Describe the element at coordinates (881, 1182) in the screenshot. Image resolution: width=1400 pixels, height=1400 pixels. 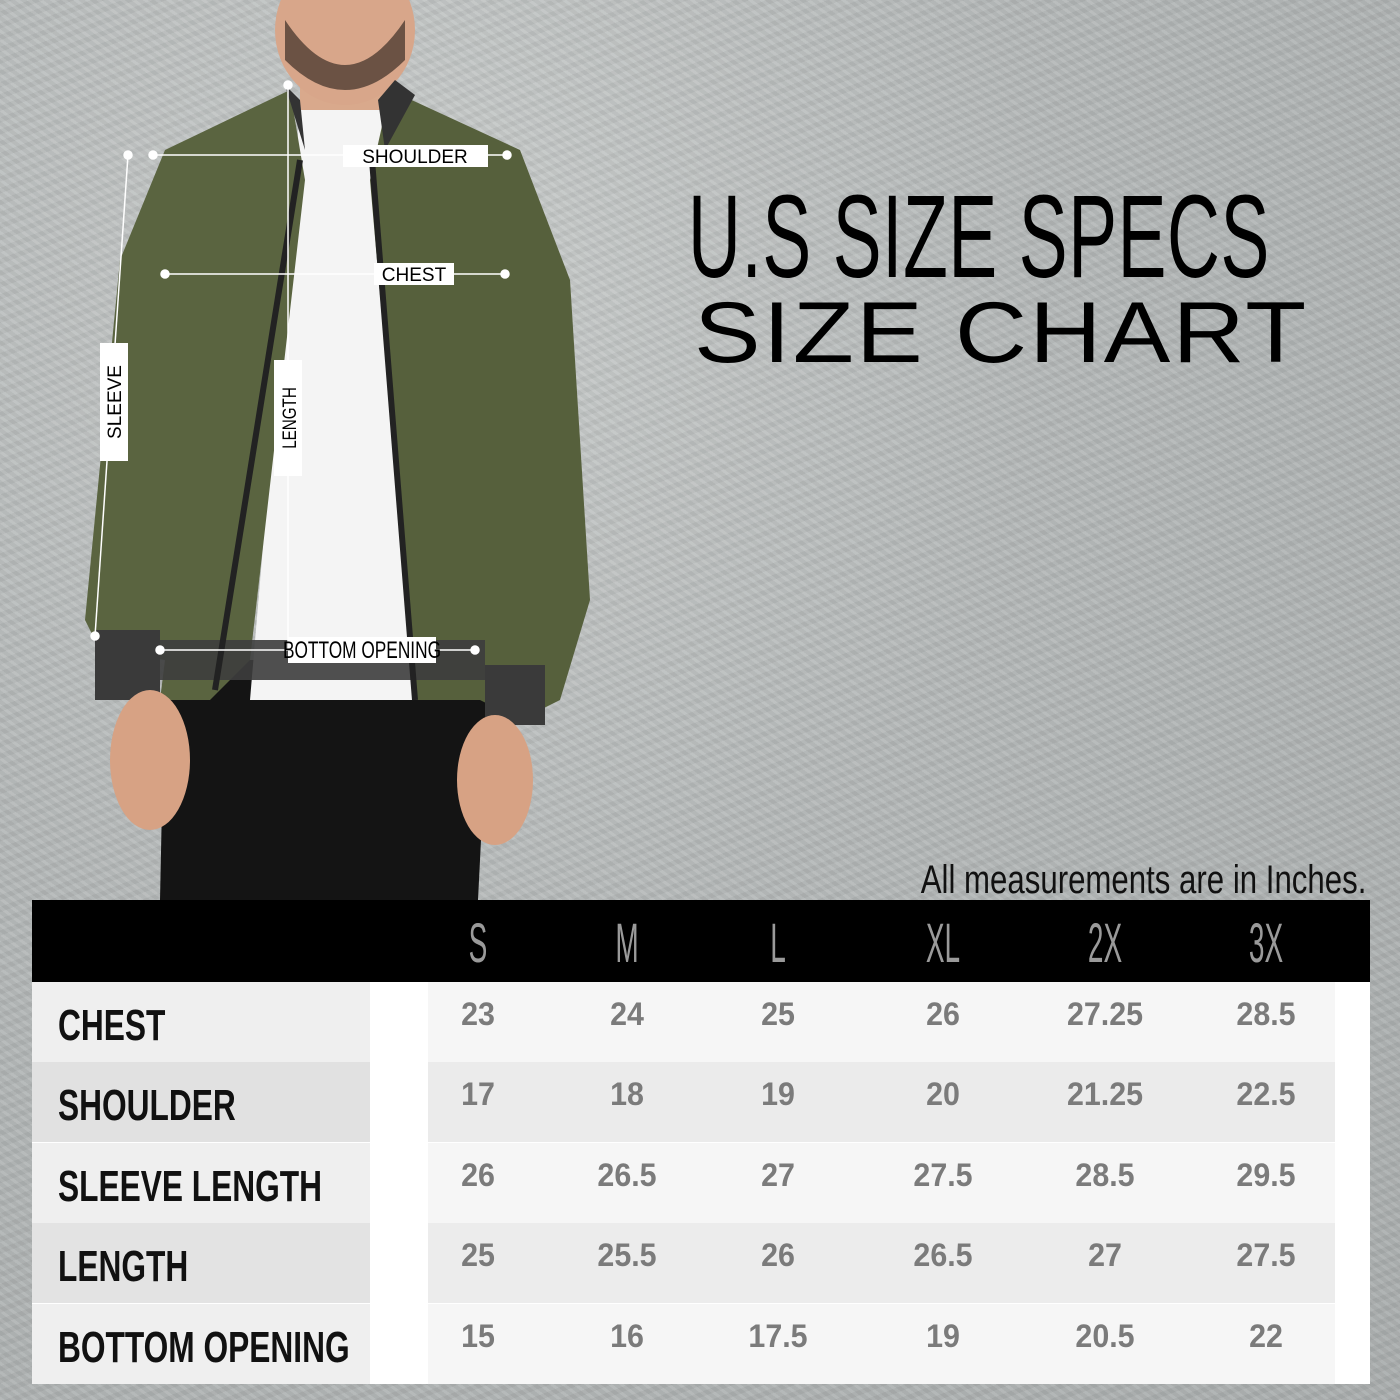
I see `row-values: 26 26.5 27 27.5 28.5 29.5` at that location.